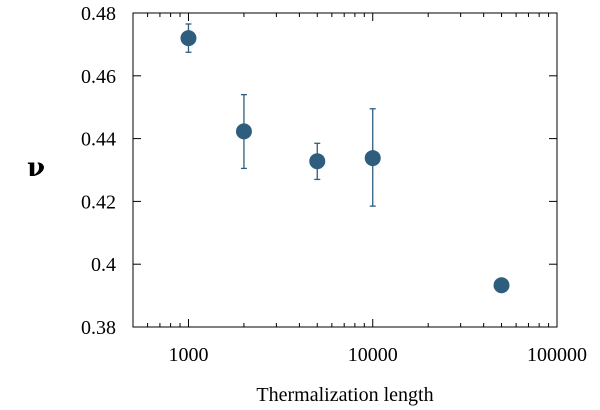 This screenshot has width=600, height=410. I want to click on x-tick-label: 100000, so click(557, 355).